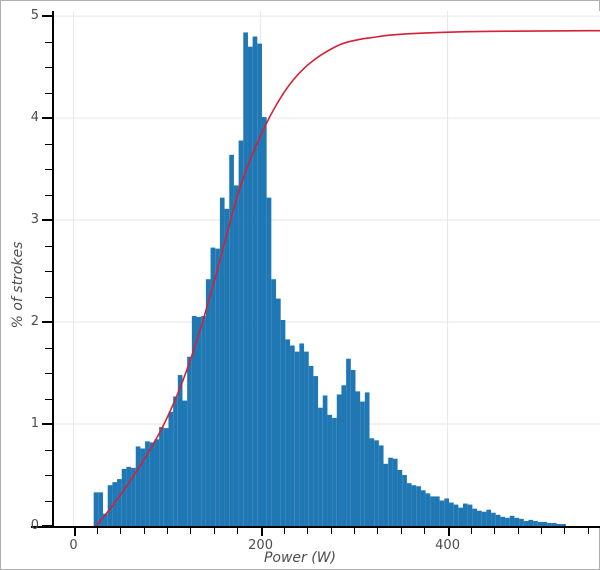 The width and height of the screenshot is (600, 570). I want to click on x-tick-label: 200, so click(260, 545).